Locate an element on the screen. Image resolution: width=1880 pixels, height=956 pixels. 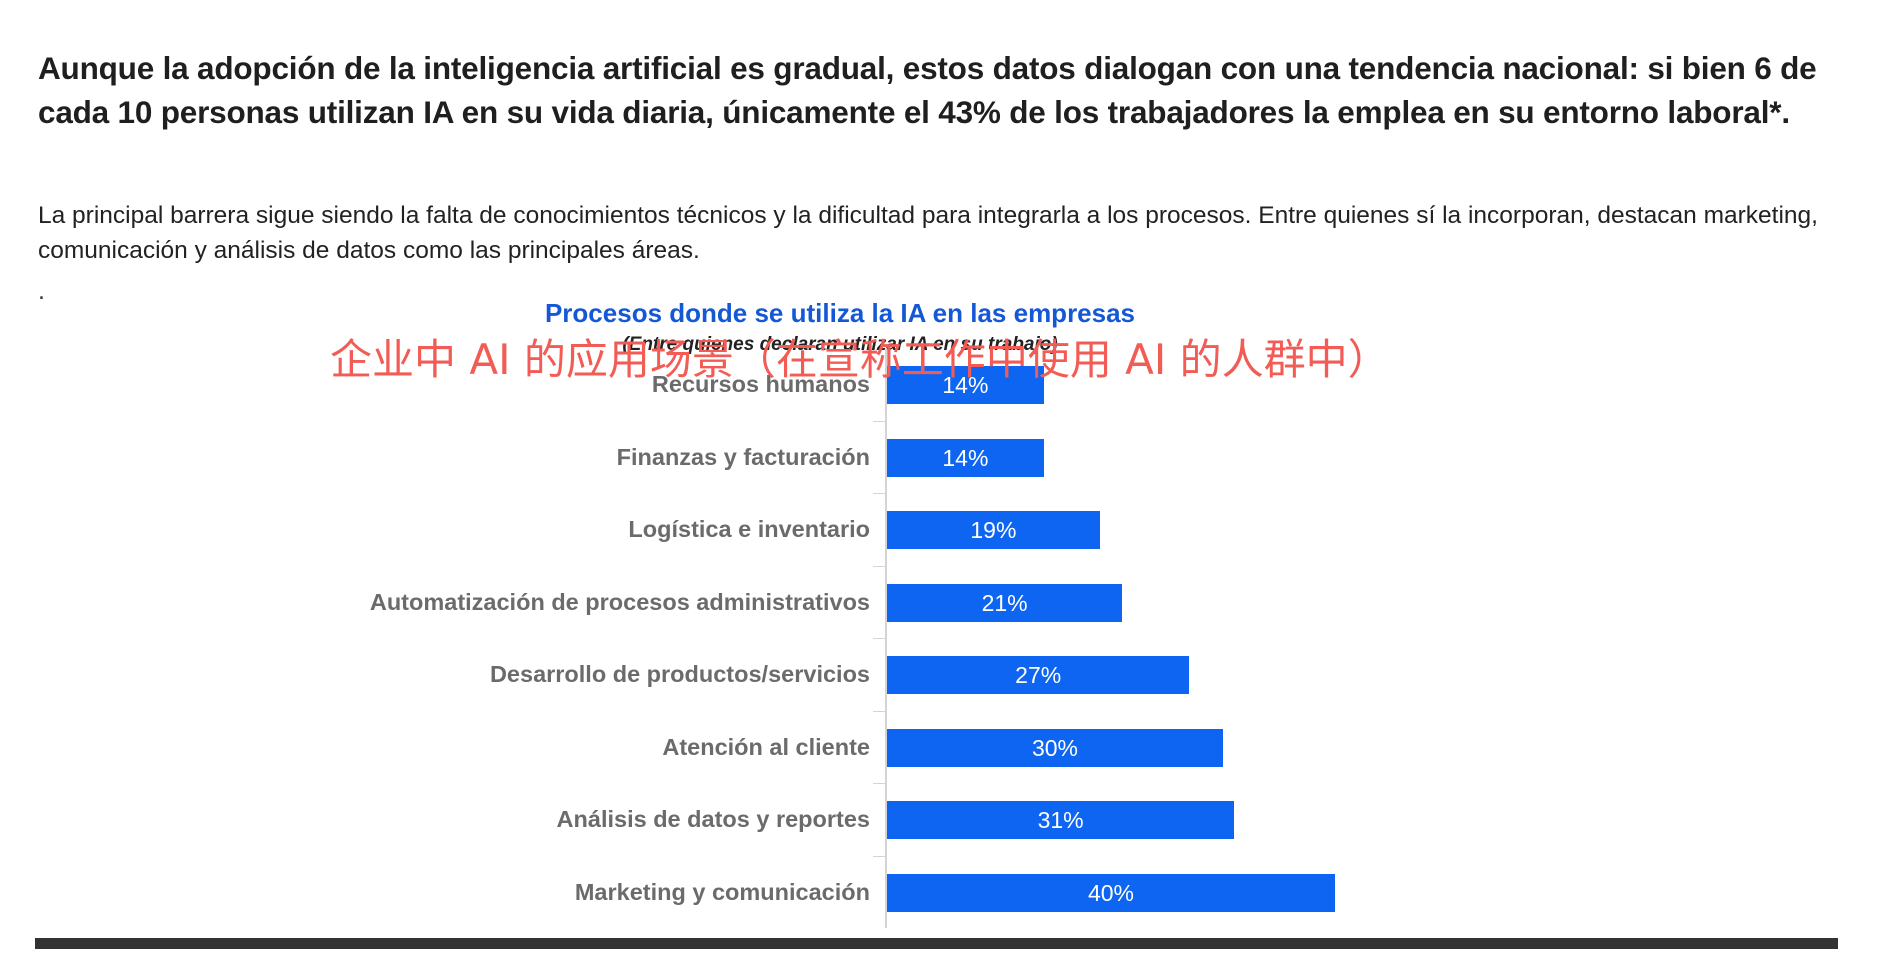
category-axis-line is located at coordinates (886, 638).